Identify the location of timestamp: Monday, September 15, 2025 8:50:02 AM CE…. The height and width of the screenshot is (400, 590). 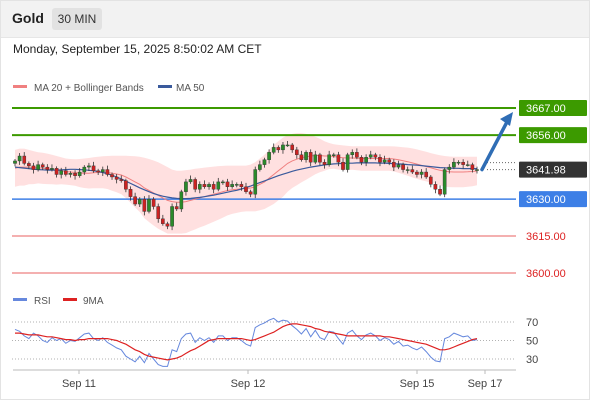
(137, 49).